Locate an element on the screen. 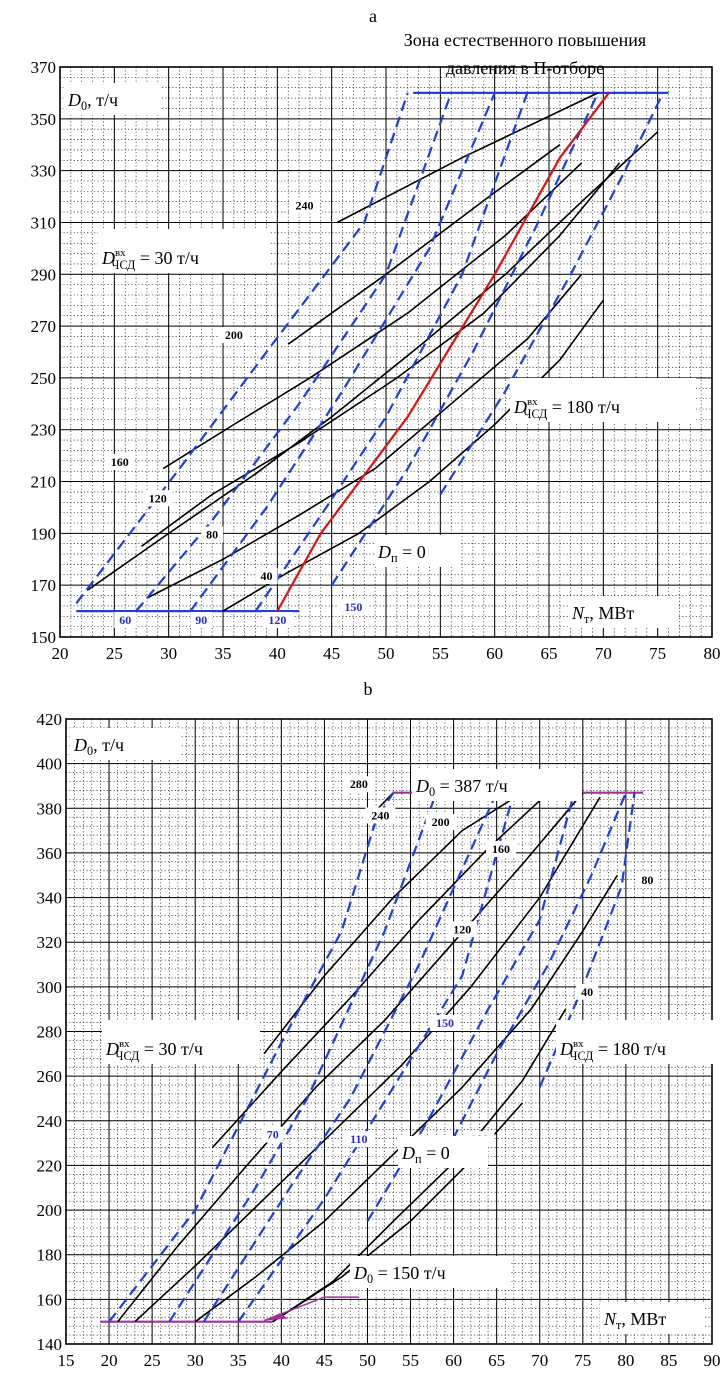 This screenshot has width=722, height=1383. y-tick-label: 250 is located at coordinates (44, 378).